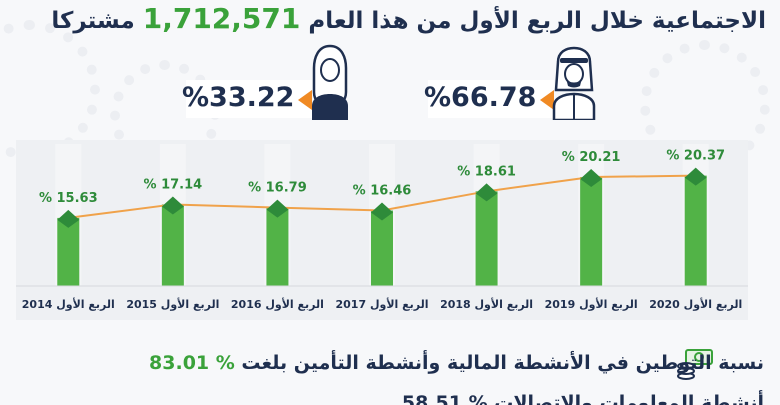  What do you see at coordinates (591, 304) in the screenshot?
I see `category-label: الربع الأول 2019` at bounding box center [591, 304].